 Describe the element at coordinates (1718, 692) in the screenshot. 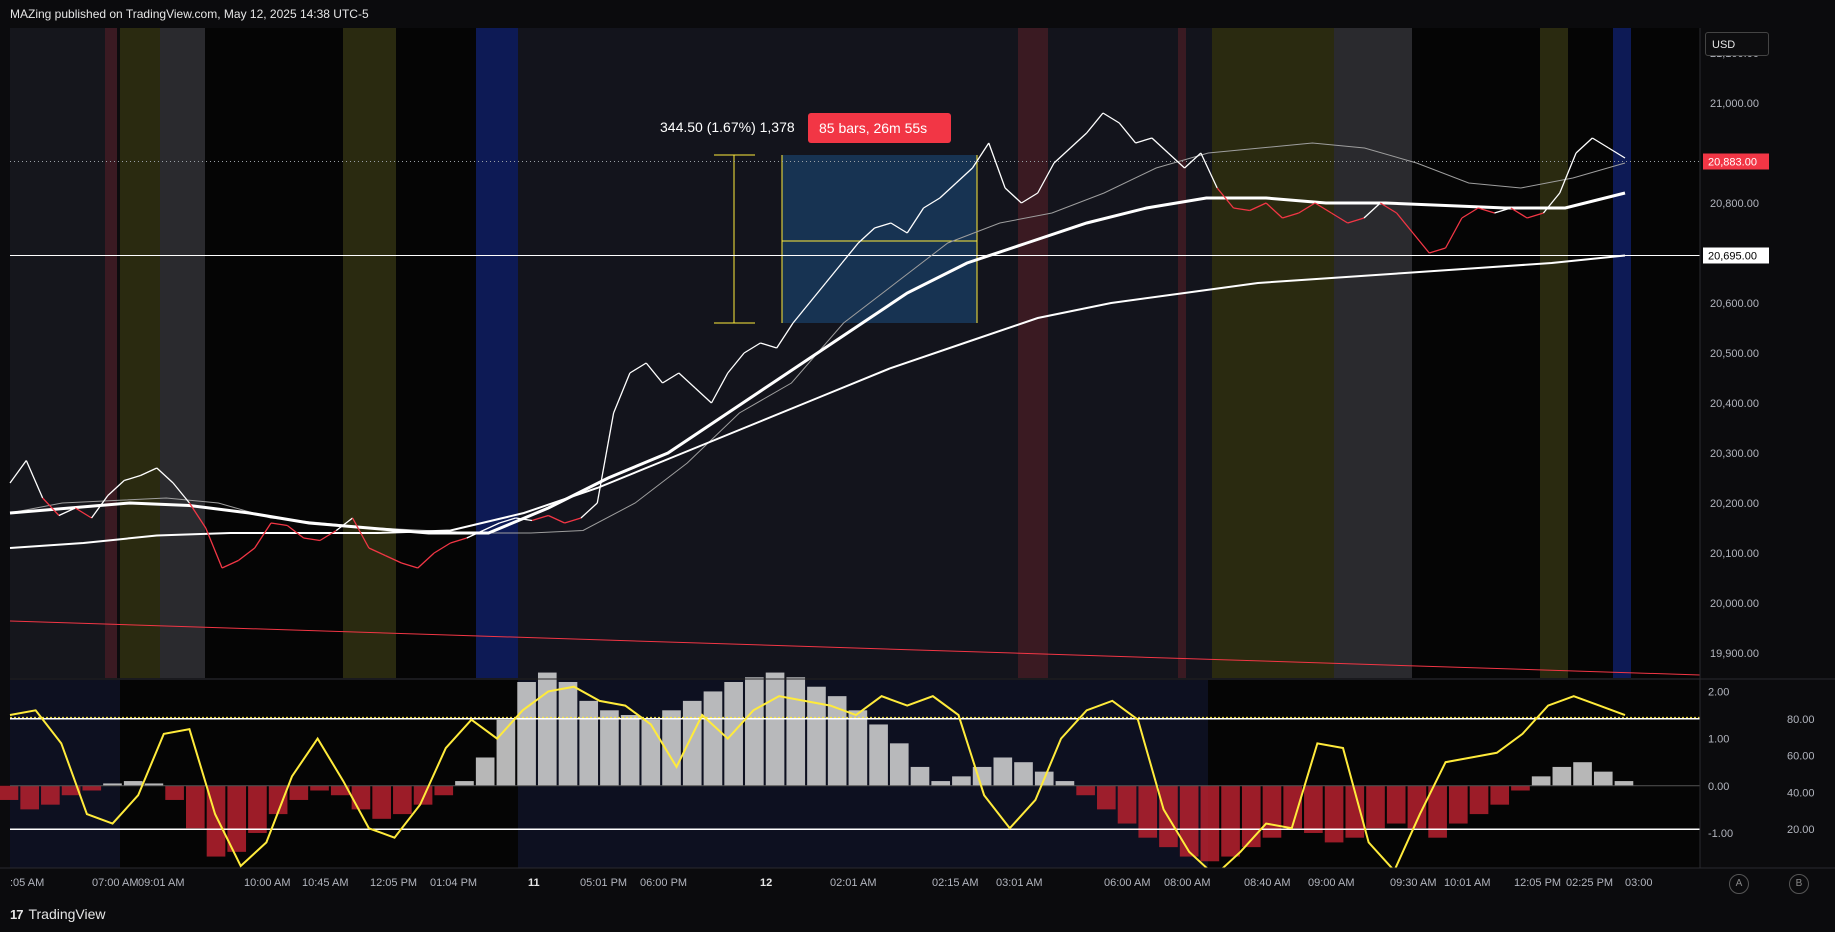

I see `osc-tick-label: 2.00` at that location.